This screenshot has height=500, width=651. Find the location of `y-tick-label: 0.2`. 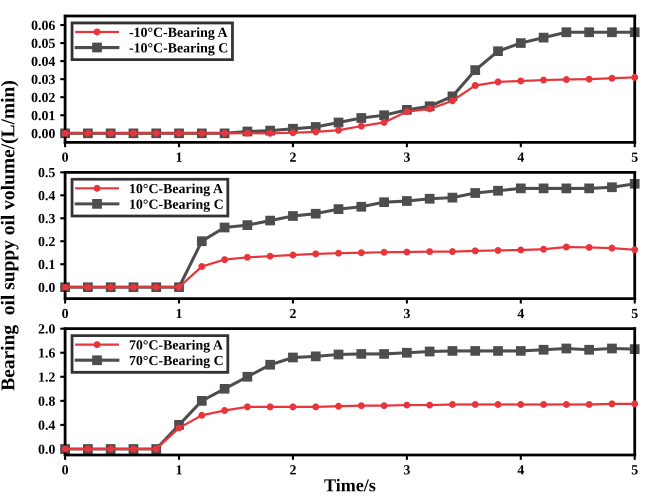

y-tick-label: 0.2 is located at coordinates (46, 241).